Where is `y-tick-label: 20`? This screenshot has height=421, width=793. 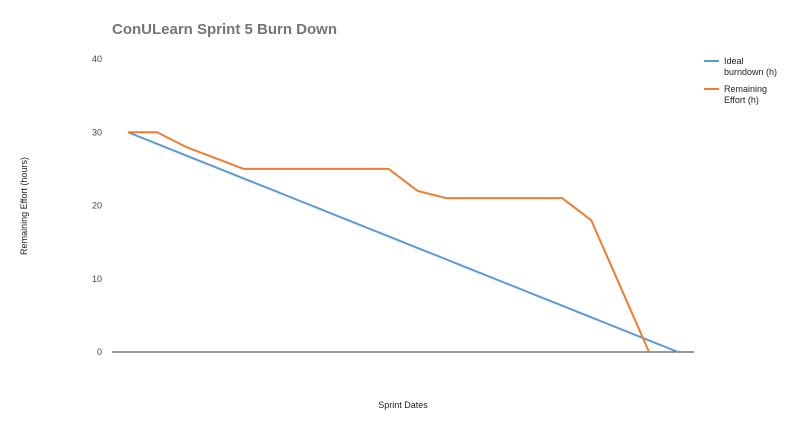
y-tick-label: 20 is located at coordinates (97, 206).